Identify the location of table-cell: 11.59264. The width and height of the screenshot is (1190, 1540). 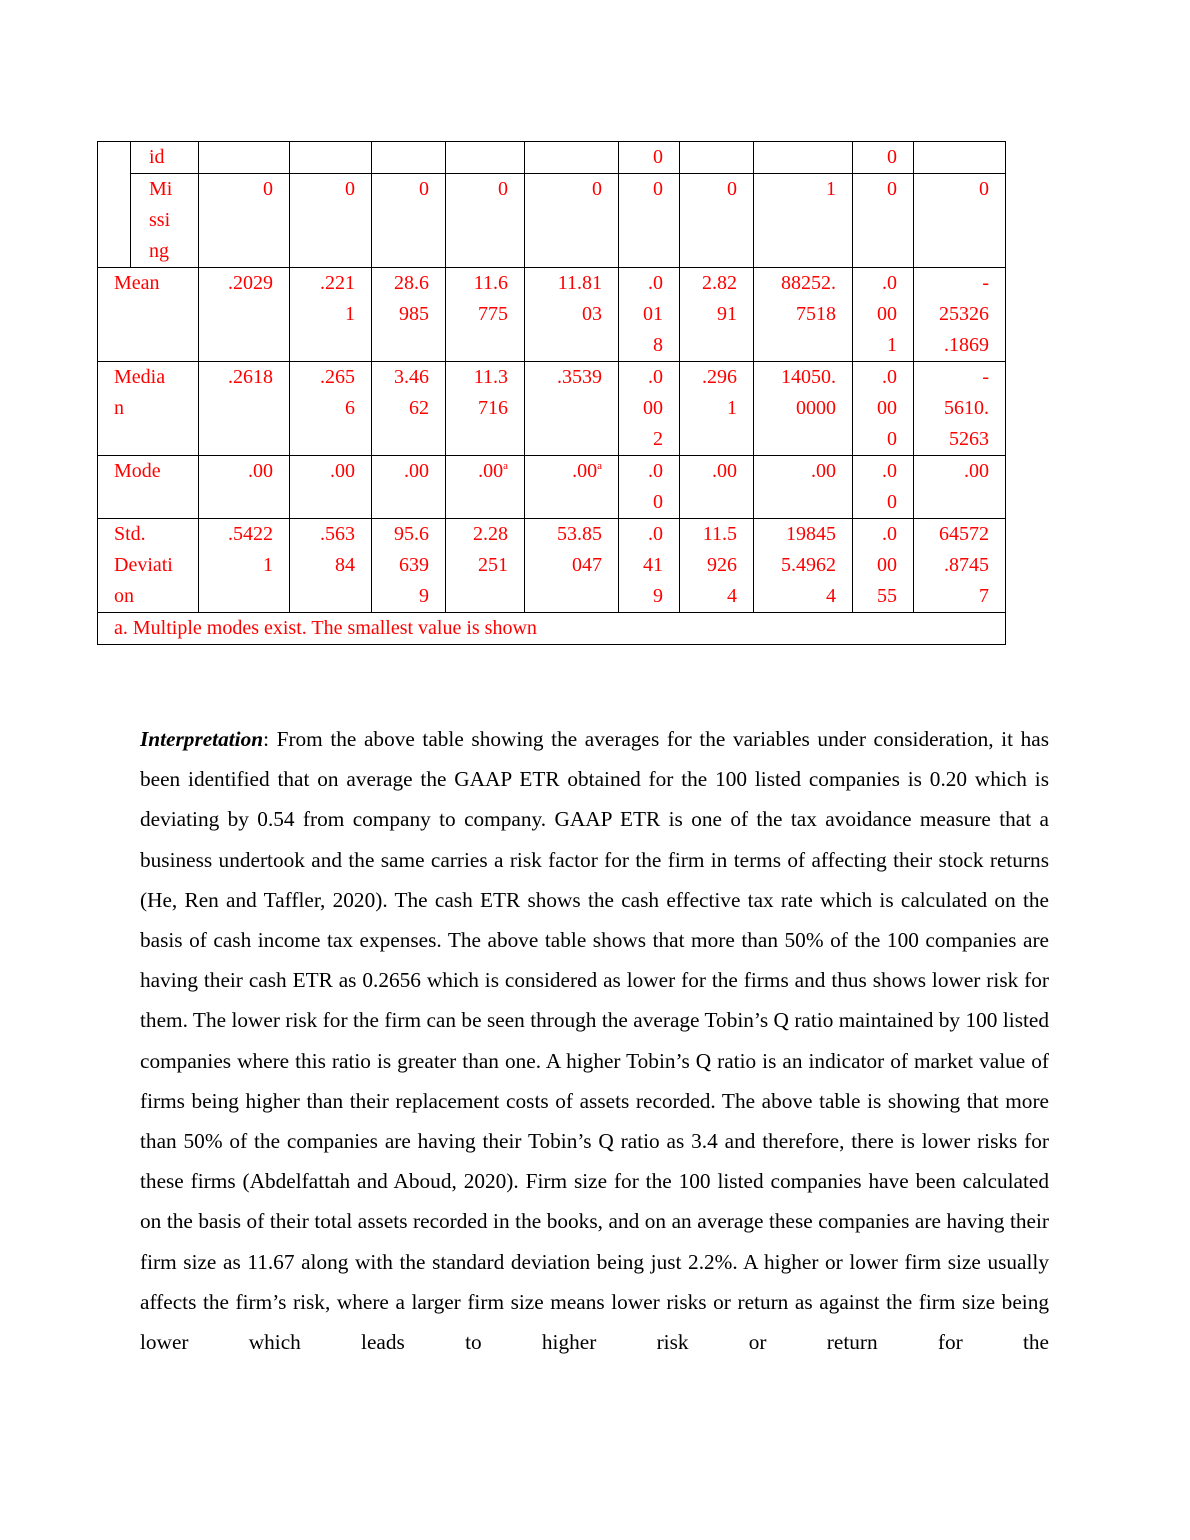
(716, 565).